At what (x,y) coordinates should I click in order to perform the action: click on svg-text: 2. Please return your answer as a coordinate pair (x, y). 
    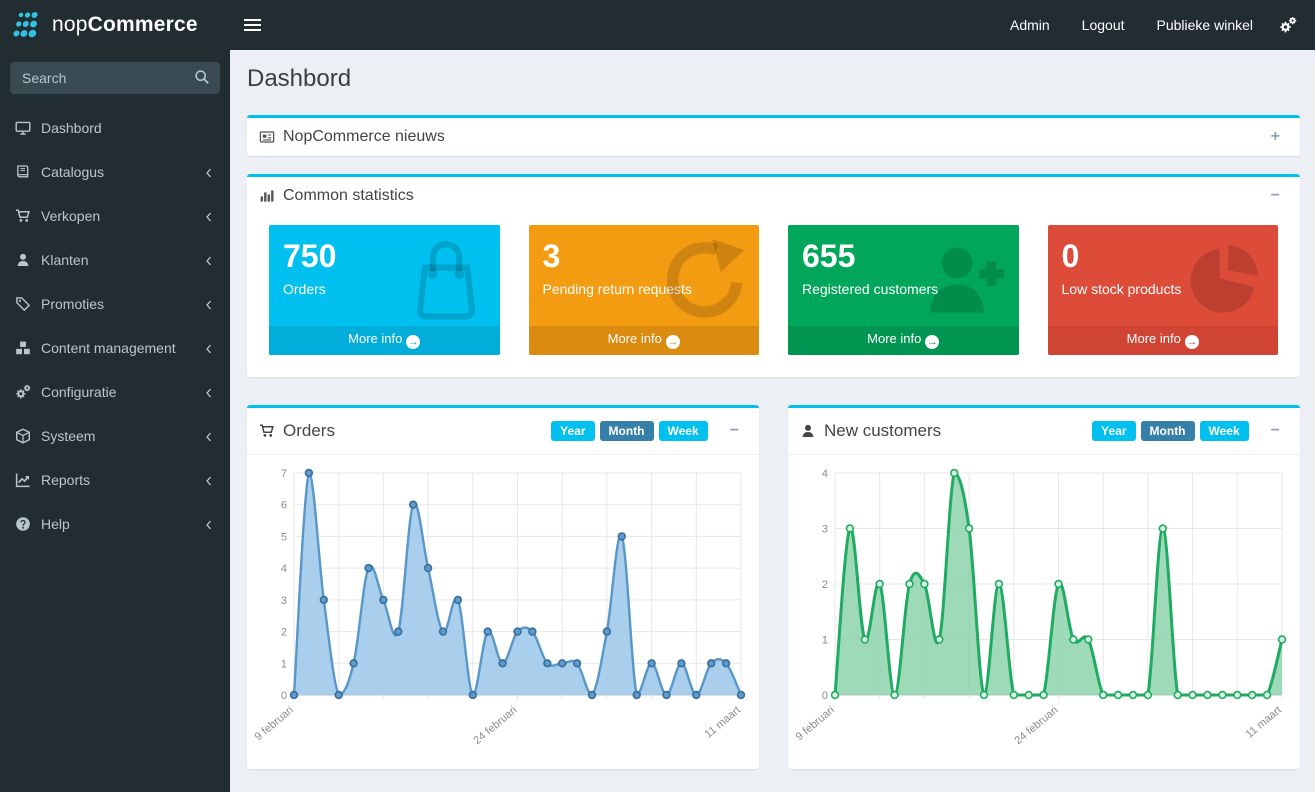
    Looking at the image, I should click on (283, 633).